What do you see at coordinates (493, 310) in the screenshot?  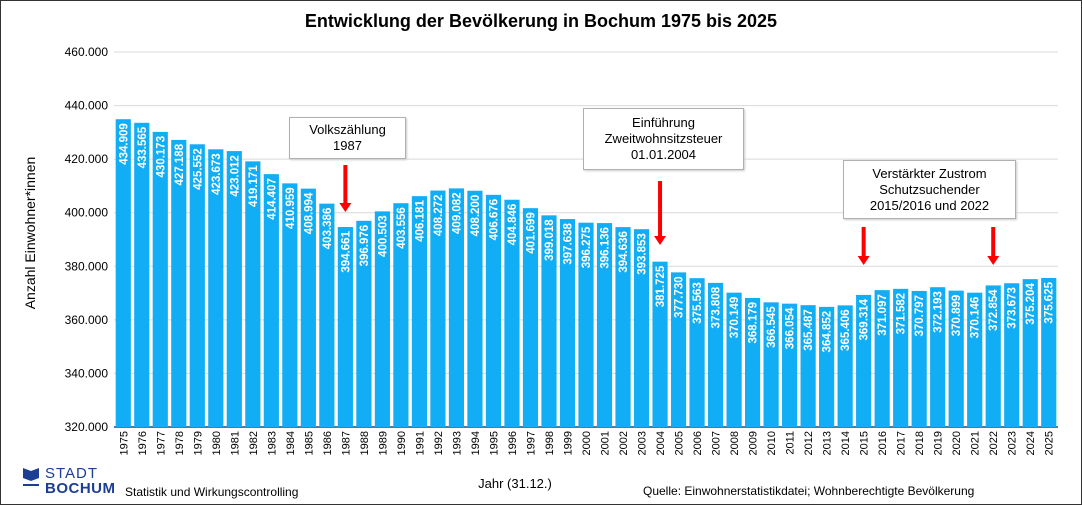 I see `bar-1995` at bounding box center [493, 310].